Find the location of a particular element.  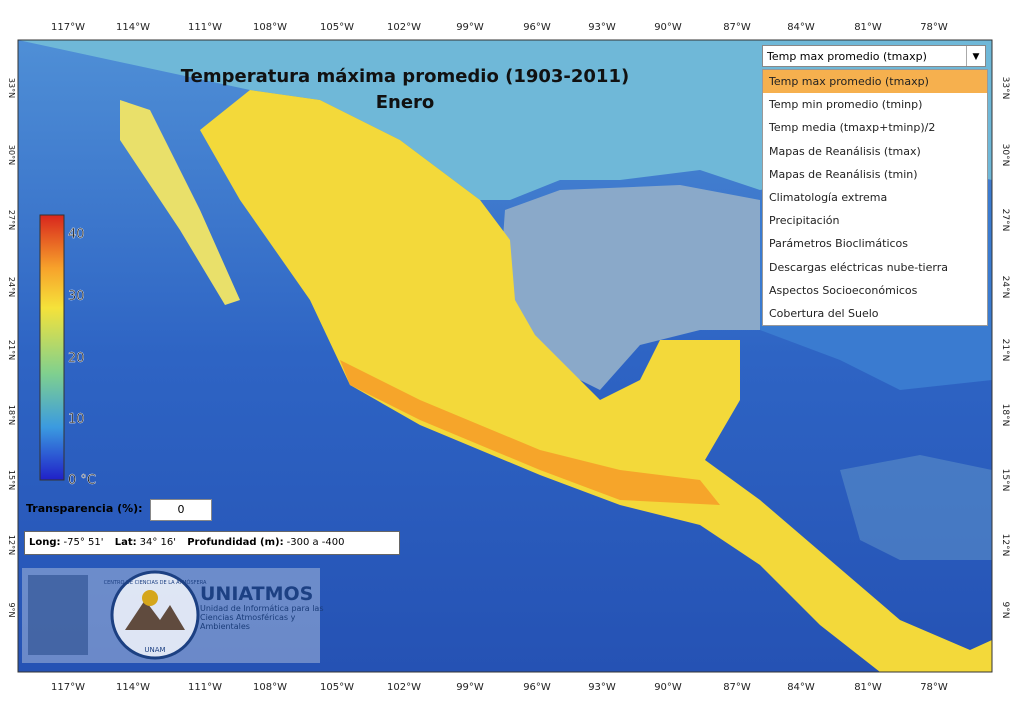

lon-label-top: 102°W is located at coordinates (404, 27).